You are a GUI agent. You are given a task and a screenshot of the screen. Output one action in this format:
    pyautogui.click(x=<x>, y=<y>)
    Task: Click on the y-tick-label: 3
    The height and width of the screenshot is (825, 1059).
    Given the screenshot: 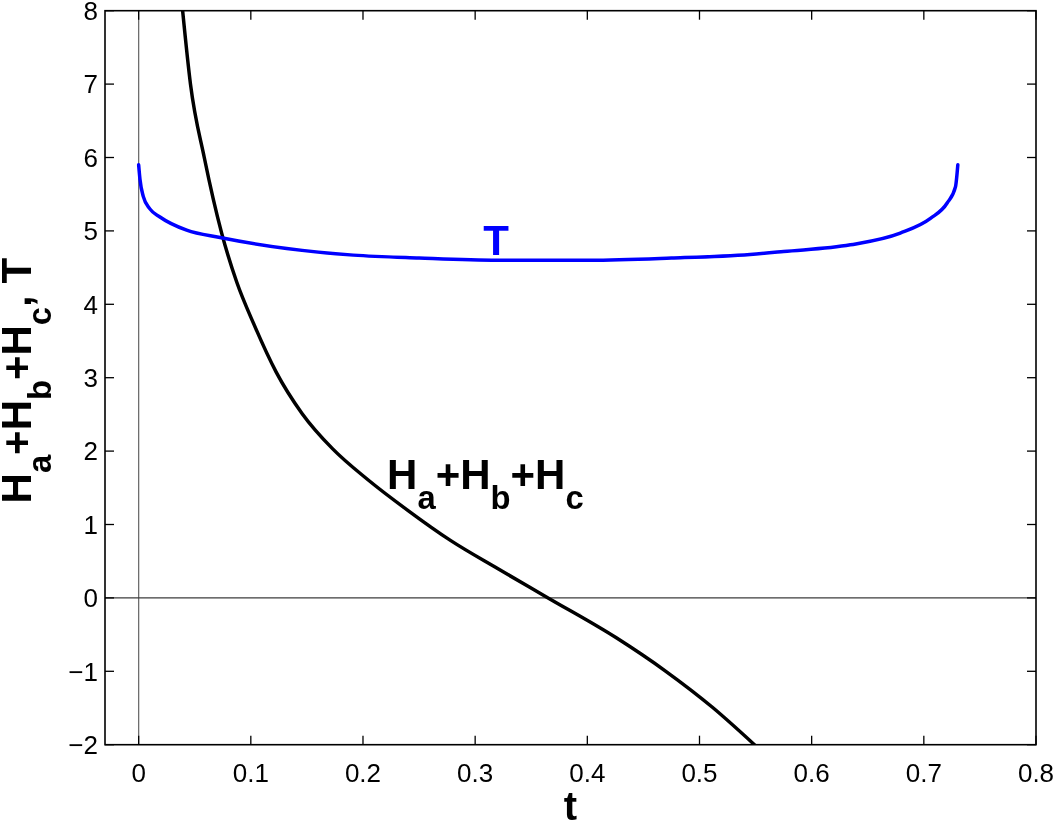 What is the action you would take?
    pyautogui.click(x=90, y=378)
    